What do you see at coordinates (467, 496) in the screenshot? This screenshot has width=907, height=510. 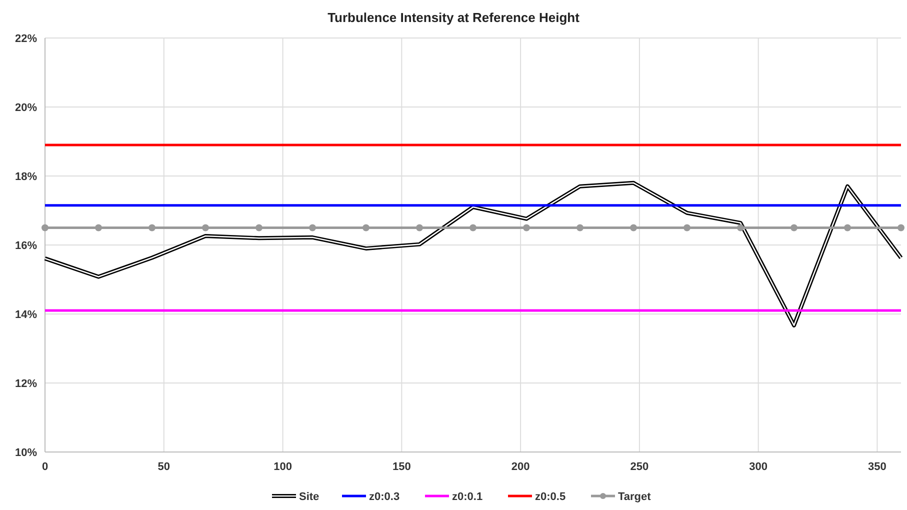 I see `legend-label: z0:0.1` at bounding box center [467, 496].